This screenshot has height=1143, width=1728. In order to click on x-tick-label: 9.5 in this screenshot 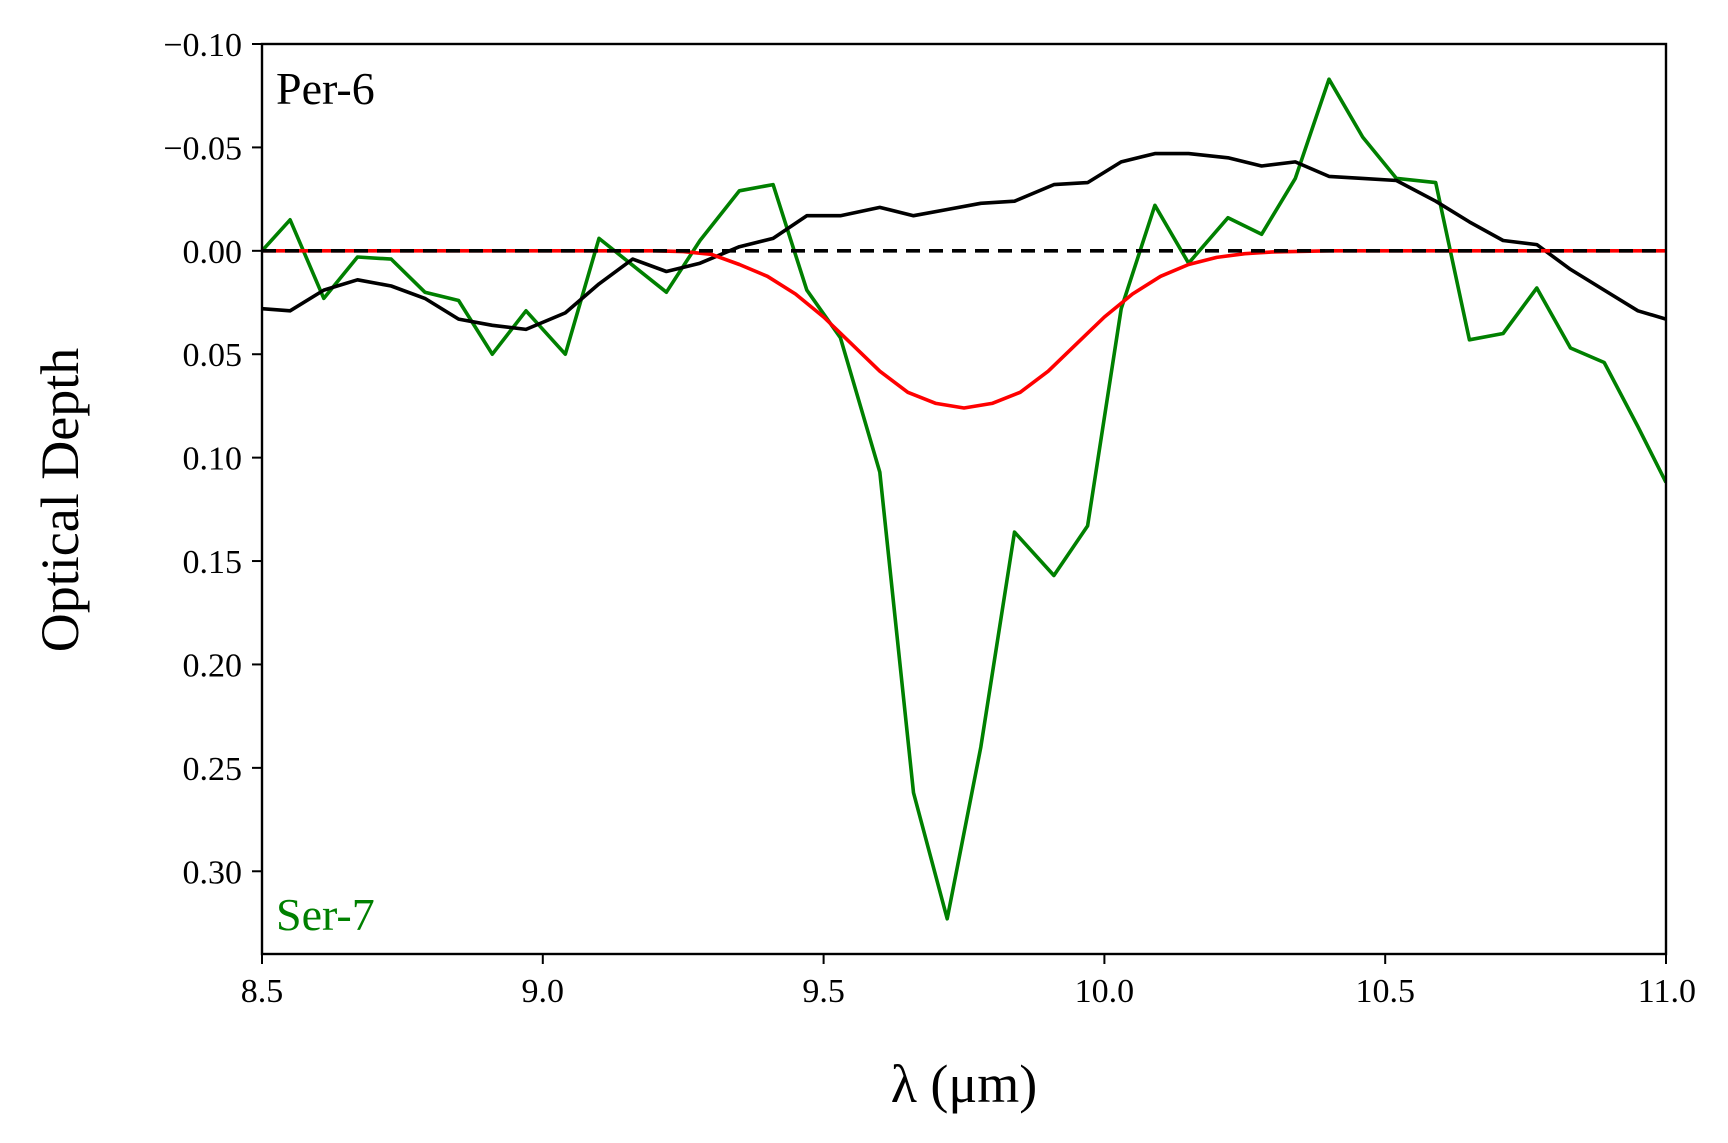, I will do `click(823, 991)`.